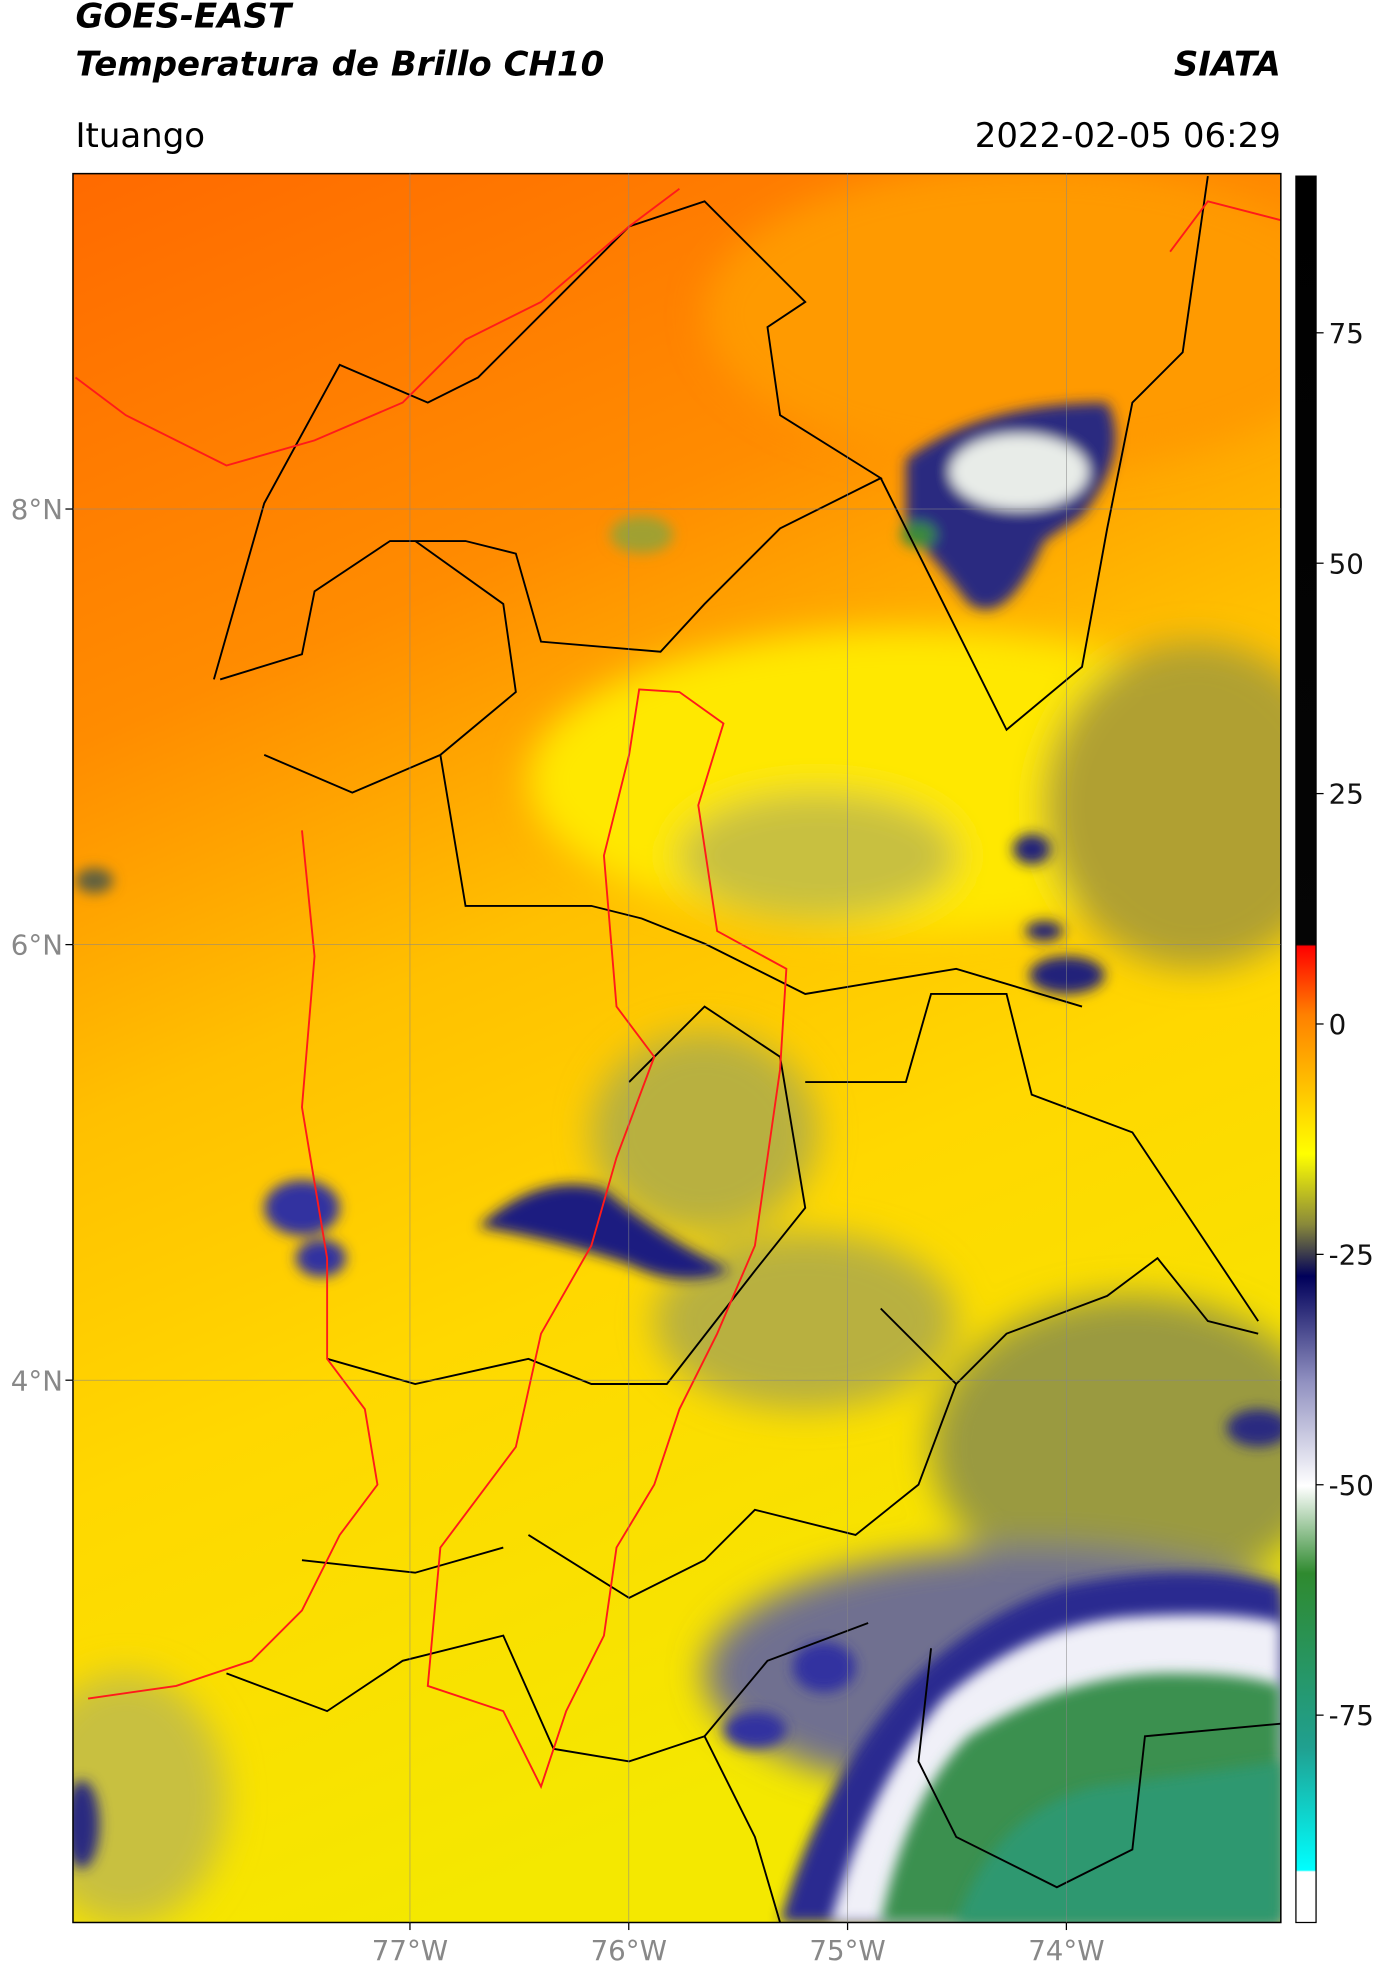 This screenshot has height=1981, width=1384. Describe the element at coordinates (37, 945) in the screenshot. I see `y-tick-label: 6°N` at that location.